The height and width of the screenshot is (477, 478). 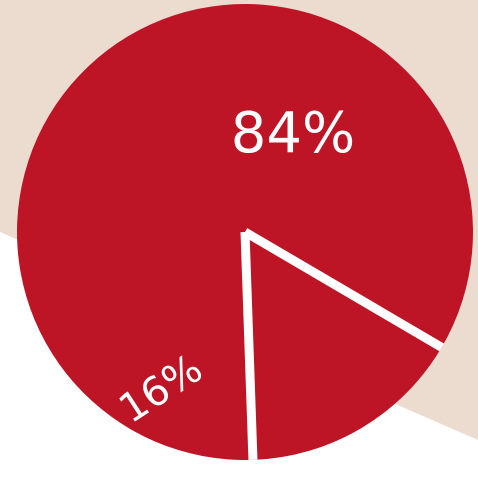 What do you see at coordinates (293, 133) in the screenshot?
I see `slice-label-large: 84%` at bounding box center [293, 133].